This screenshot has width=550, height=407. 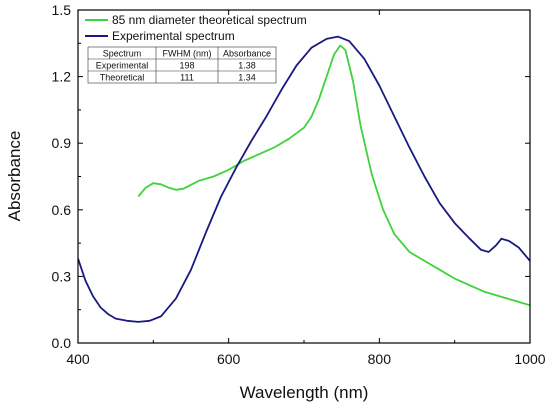 I want to click on y-tick-label: 0.0, so click(x=62, y=343).